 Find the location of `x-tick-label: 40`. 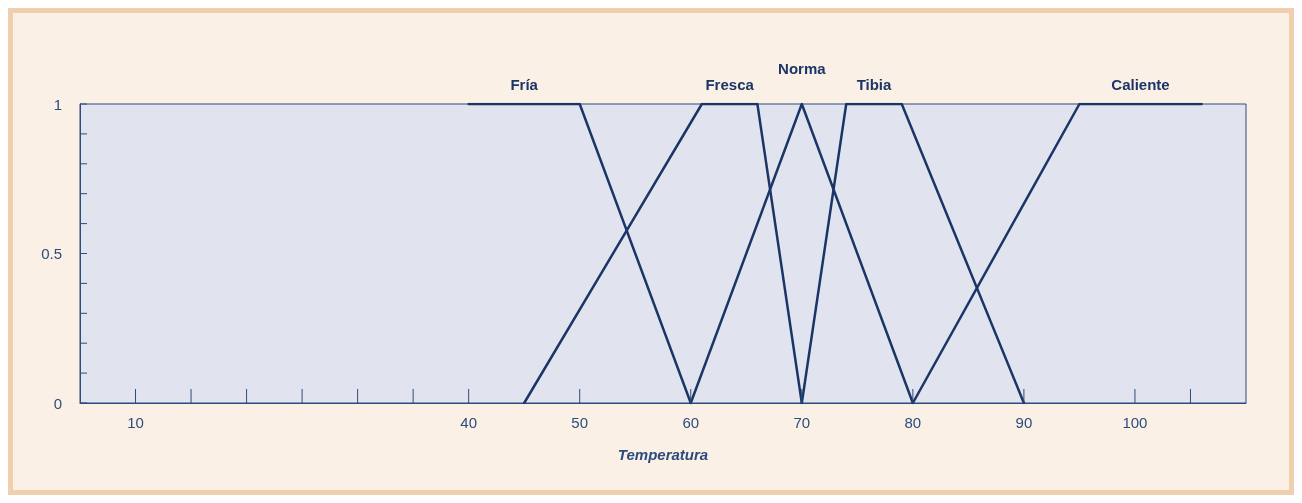

x-tick-label: 40 is located at coordinates (469, 422).